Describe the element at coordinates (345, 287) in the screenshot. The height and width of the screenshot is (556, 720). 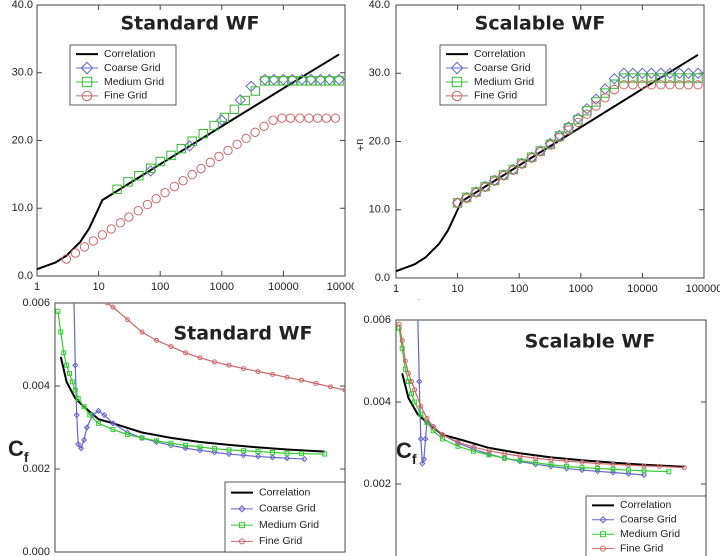
I see `x-tick-label: 100000` at that location.